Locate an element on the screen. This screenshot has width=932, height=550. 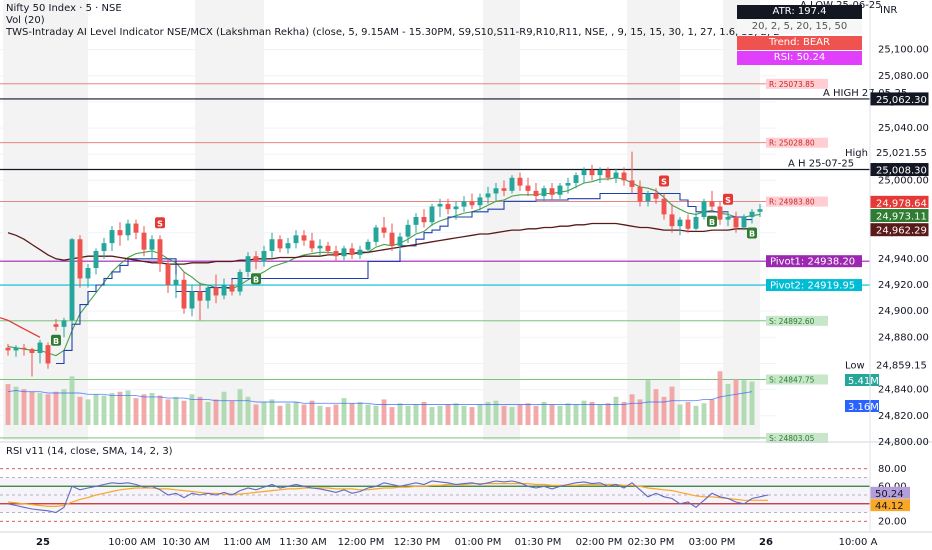
price-tag-label: 25,021.55 is located at coordinates (901, 153).